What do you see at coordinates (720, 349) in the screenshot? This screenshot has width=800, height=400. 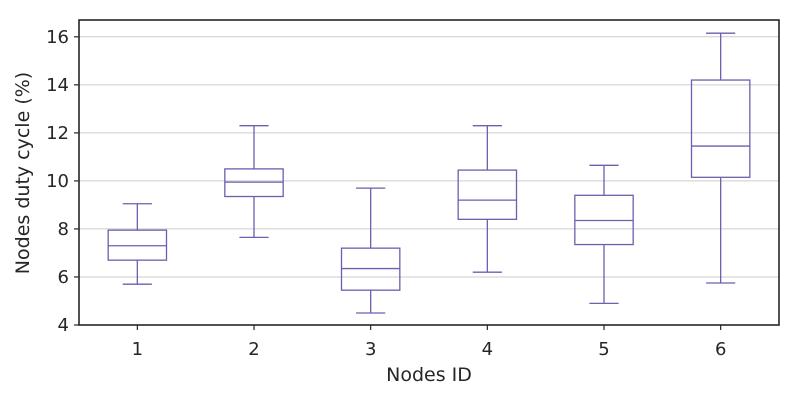 I see `x-tick-label: 6` at bounding box center [720, 349].